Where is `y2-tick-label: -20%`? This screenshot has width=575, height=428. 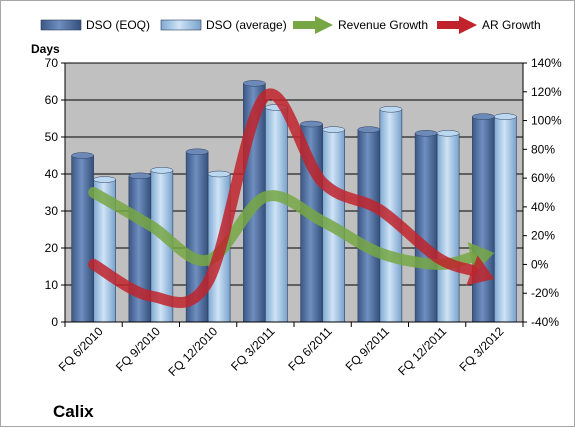 y2-tick-label: -20% is located at coordinates (545, 293).